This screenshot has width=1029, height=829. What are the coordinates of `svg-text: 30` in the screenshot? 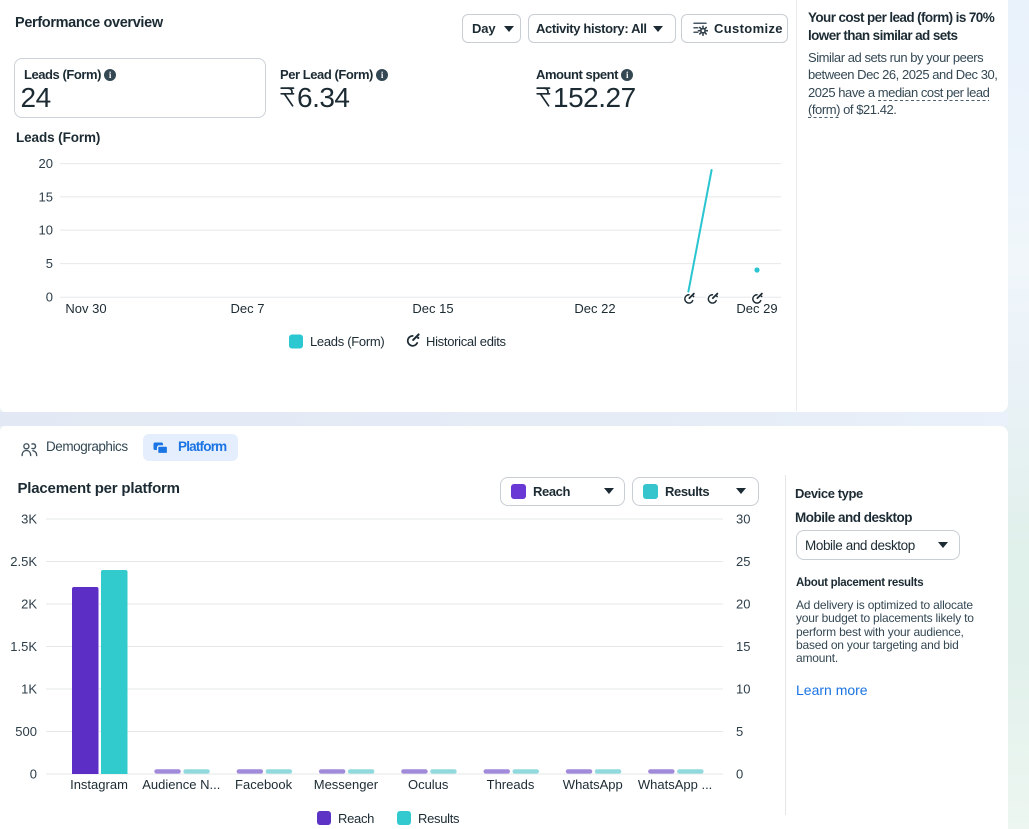 It's located at (743, 519).